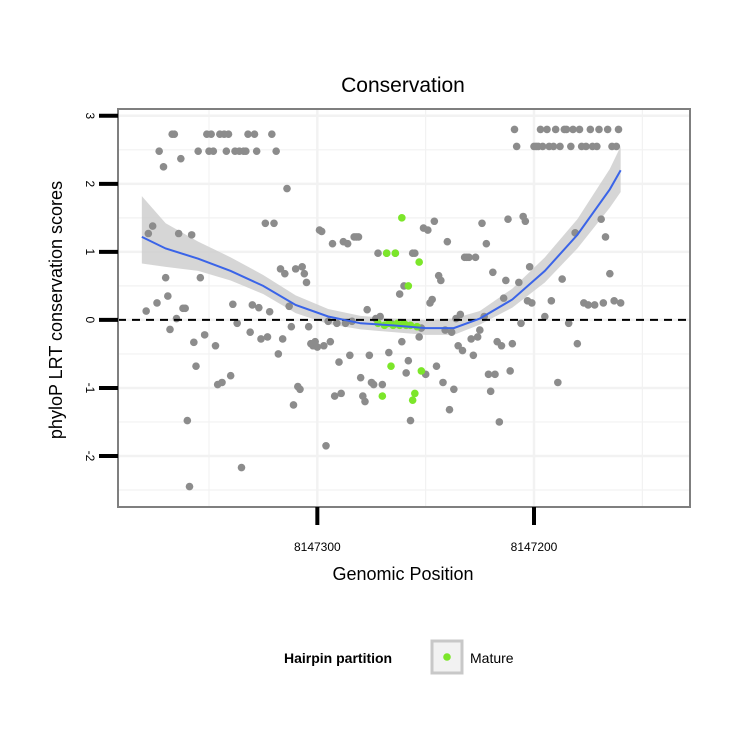  I want to click on smooth-trend-line, so click(381, 249).